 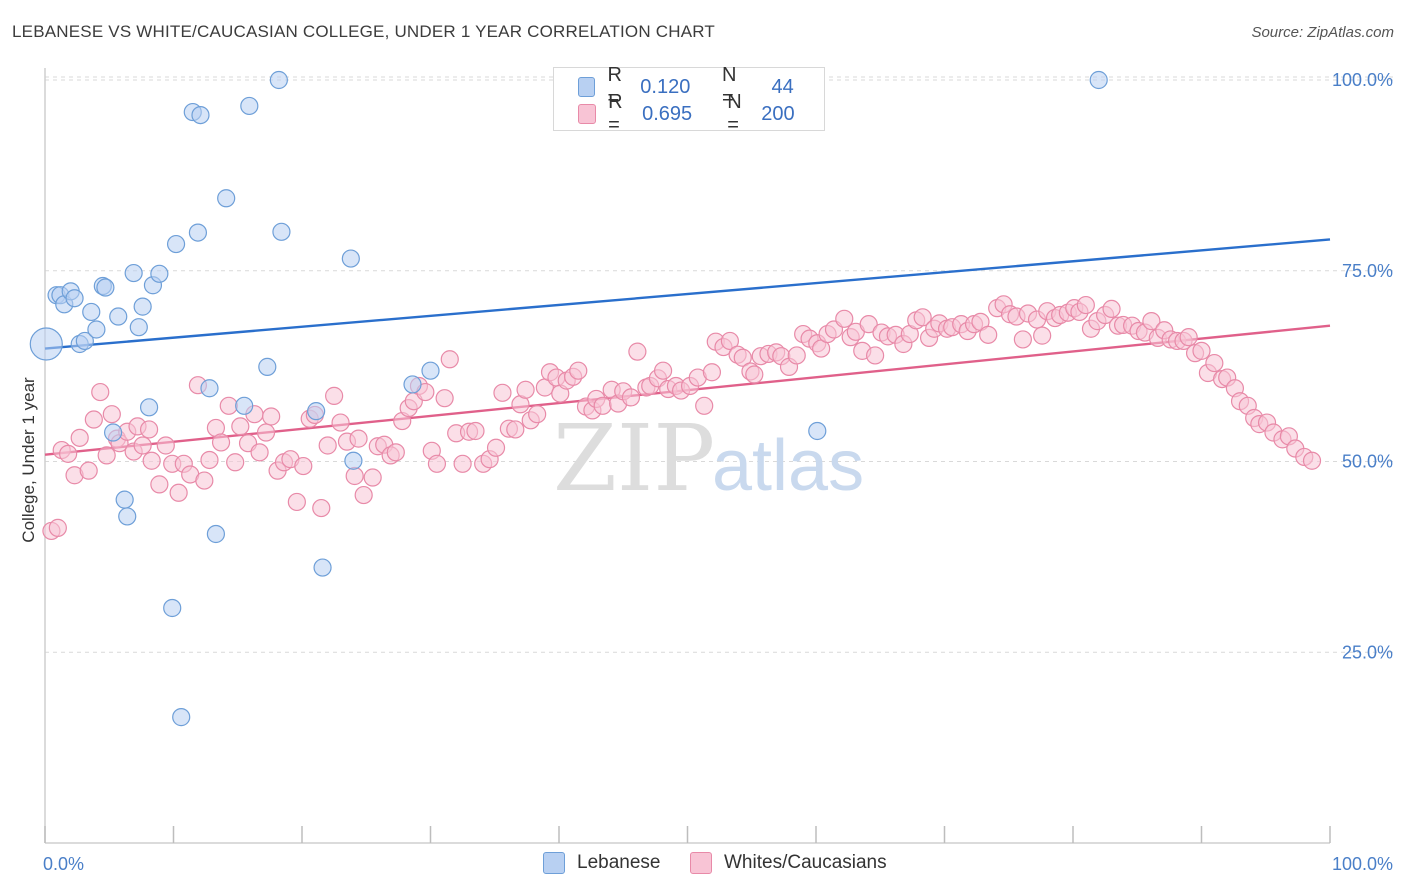 What do you see at coordinates (1322, 32) in the screenshot?
I see `source-credit: Source: ZipAtlas.com` at bounding box center [1322, 32].